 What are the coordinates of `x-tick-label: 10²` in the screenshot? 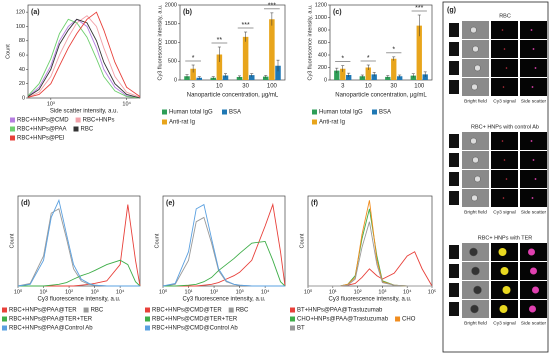 It's located at (358, 292).